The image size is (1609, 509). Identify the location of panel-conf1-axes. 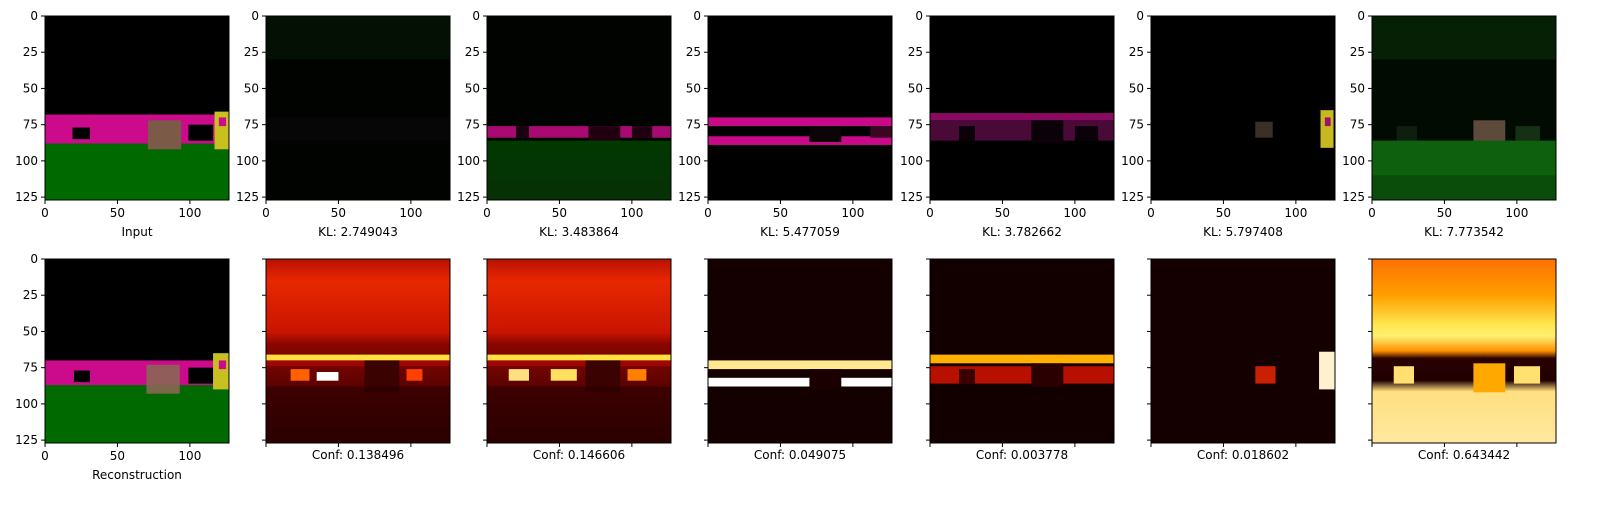
(356, 352).